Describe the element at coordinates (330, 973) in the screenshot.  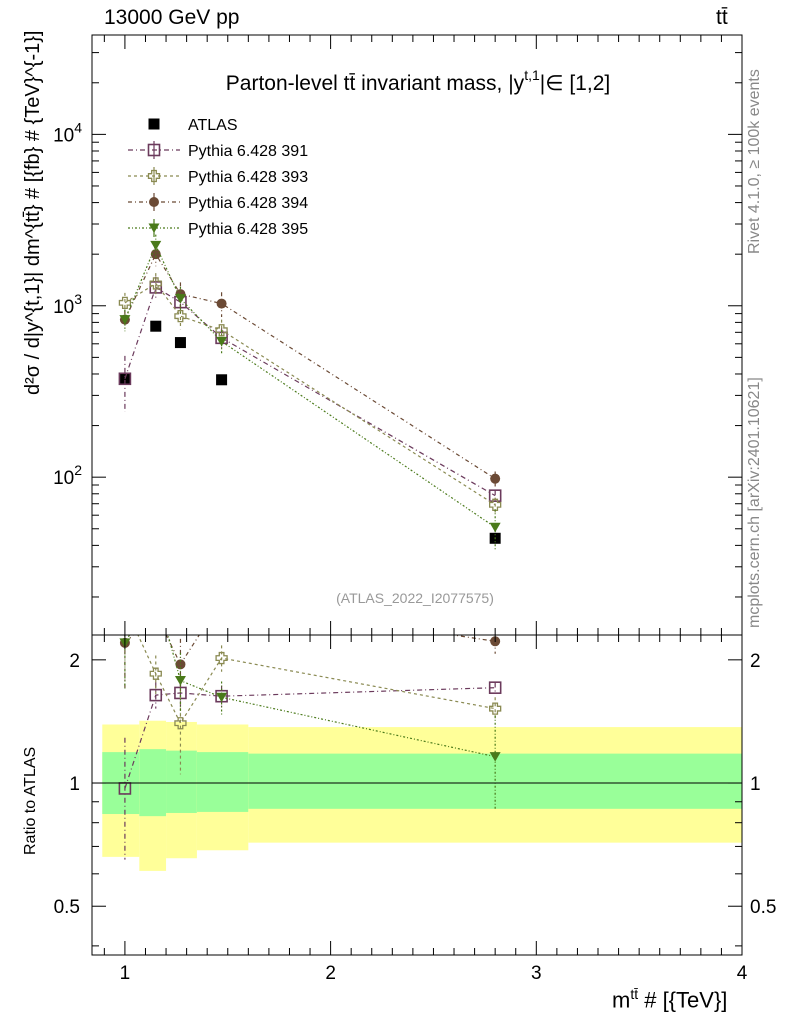
I see `x-tick-label: 2` at that location.